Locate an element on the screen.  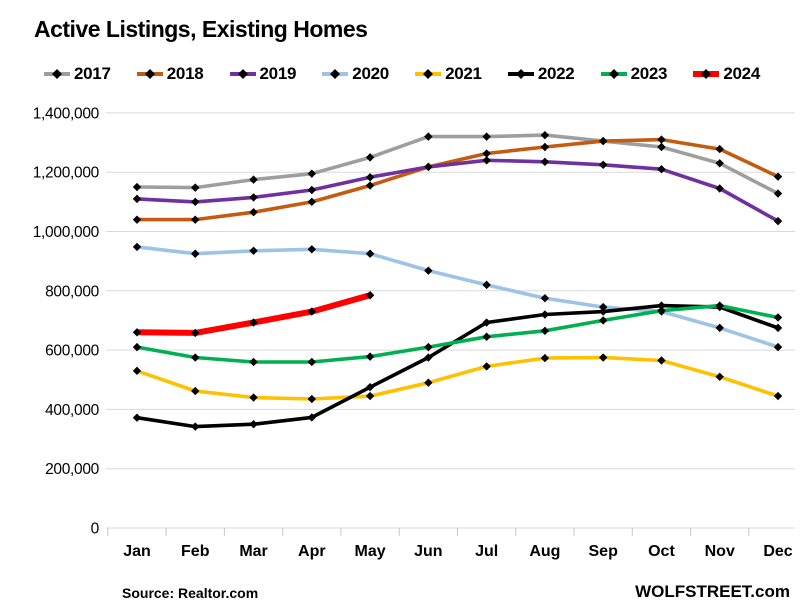
legend-label: 2018 is located at coordinates (185, 73).